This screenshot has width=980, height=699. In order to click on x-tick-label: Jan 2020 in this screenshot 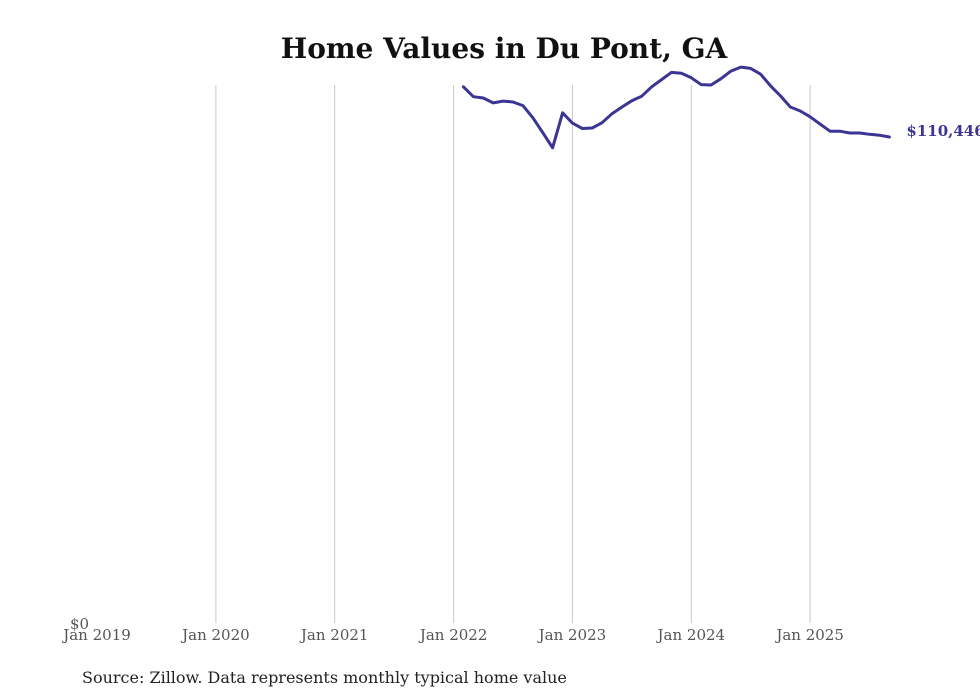, I will do `click(215, 635)`.